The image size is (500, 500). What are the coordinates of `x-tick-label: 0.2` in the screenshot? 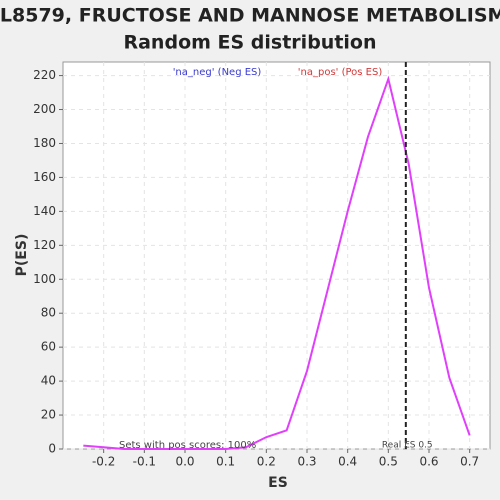 It's located at (266, 462).